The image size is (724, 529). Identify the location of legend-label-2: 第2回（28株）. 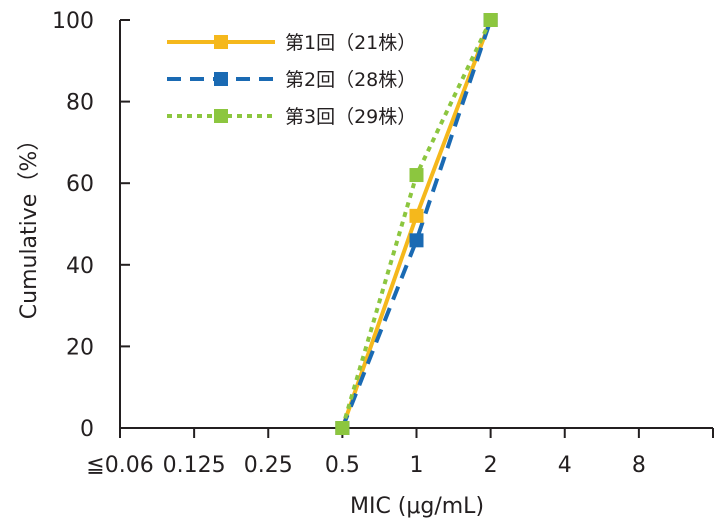
(350, 80).